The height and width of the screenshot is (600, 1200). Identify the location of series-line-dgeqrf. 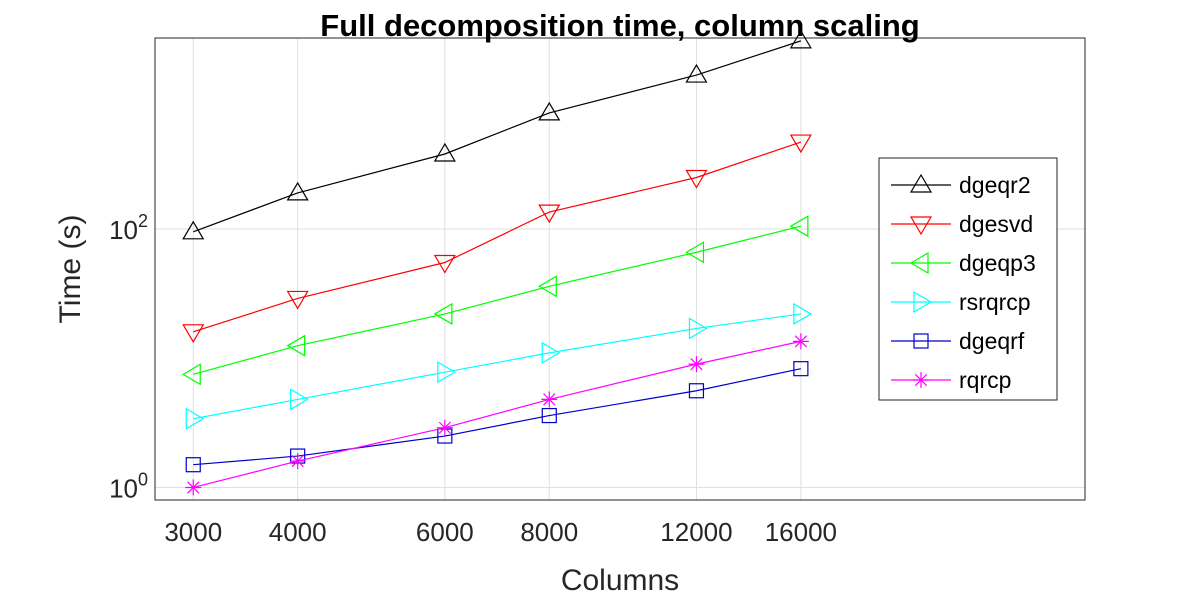
(497, 417).